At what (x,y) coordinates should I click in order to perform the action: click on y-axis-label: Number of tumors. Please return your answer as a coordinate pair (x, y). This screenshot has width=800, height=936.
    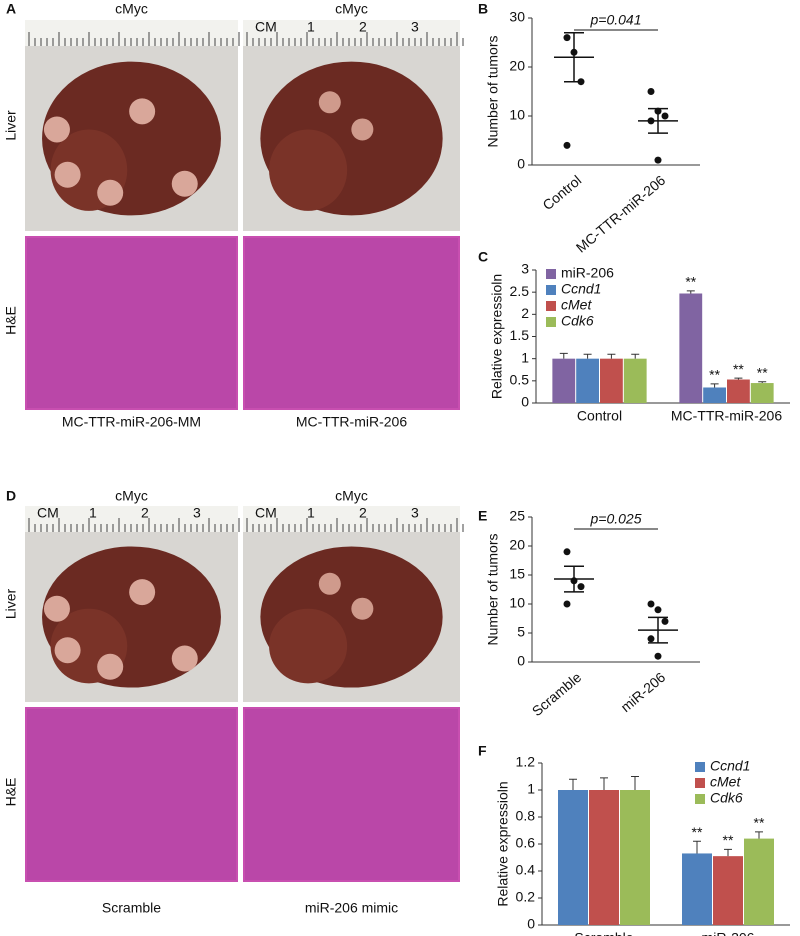
    Looking at the image, I should click on (493, 589).